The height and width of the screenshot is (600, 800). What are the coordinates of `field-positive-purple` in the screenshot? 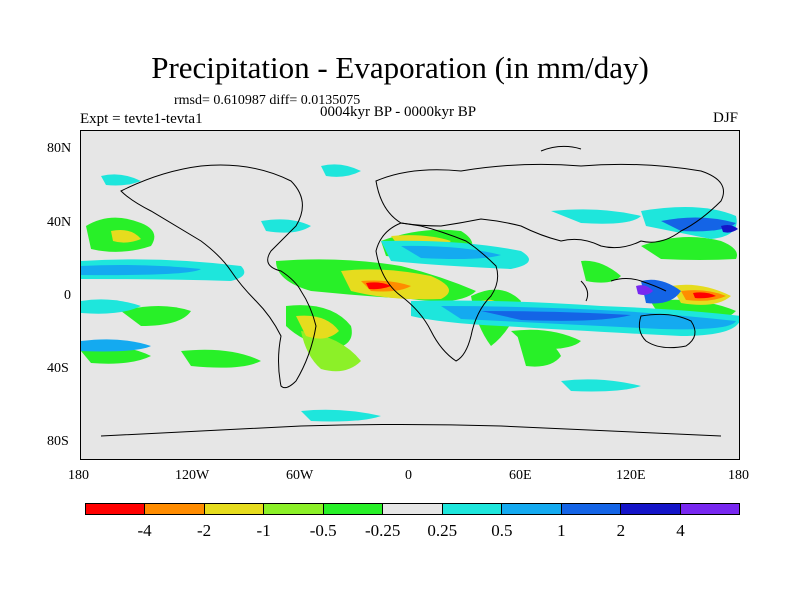 It's located at (687, 260).